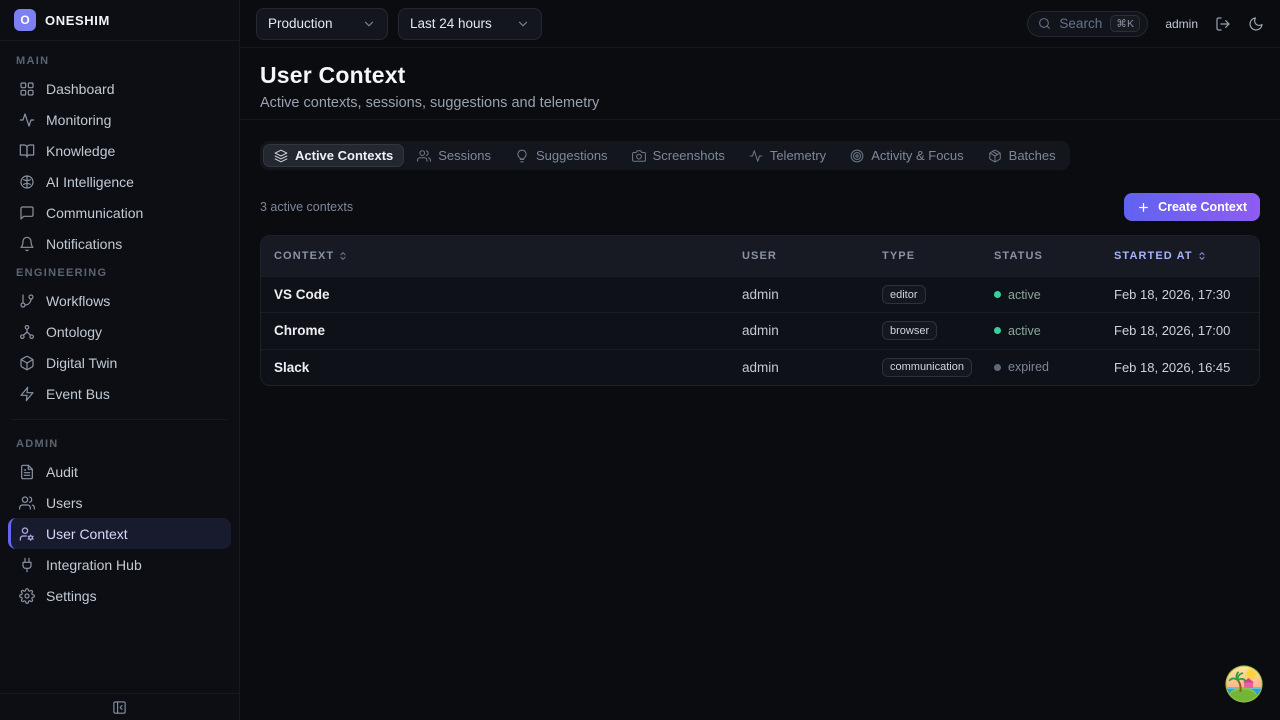  What do you see at coordinates (74, 331) in the screenshot?
I see `sidebar-item-label: Ontology` at bounding box center [74, 331].